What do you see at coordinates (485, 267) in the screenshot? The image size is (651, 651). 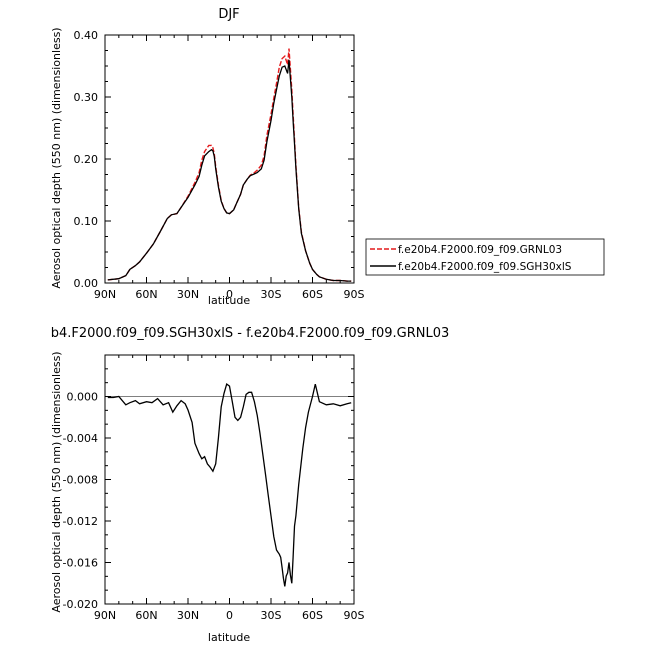 I see `legend-entry: f.e20b4.F2000.f09_f09.SGH30xlS` at bounding box center [485, 267].